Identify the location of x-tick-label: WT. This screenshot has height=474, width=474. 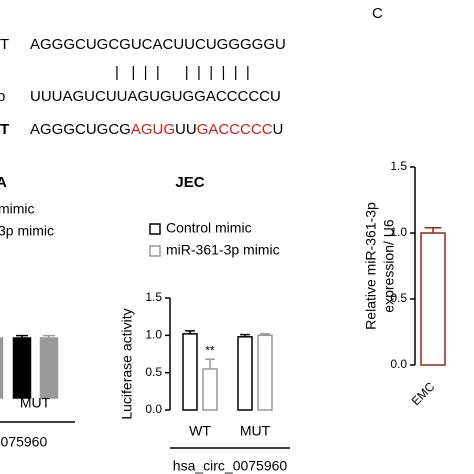
(200, 431).